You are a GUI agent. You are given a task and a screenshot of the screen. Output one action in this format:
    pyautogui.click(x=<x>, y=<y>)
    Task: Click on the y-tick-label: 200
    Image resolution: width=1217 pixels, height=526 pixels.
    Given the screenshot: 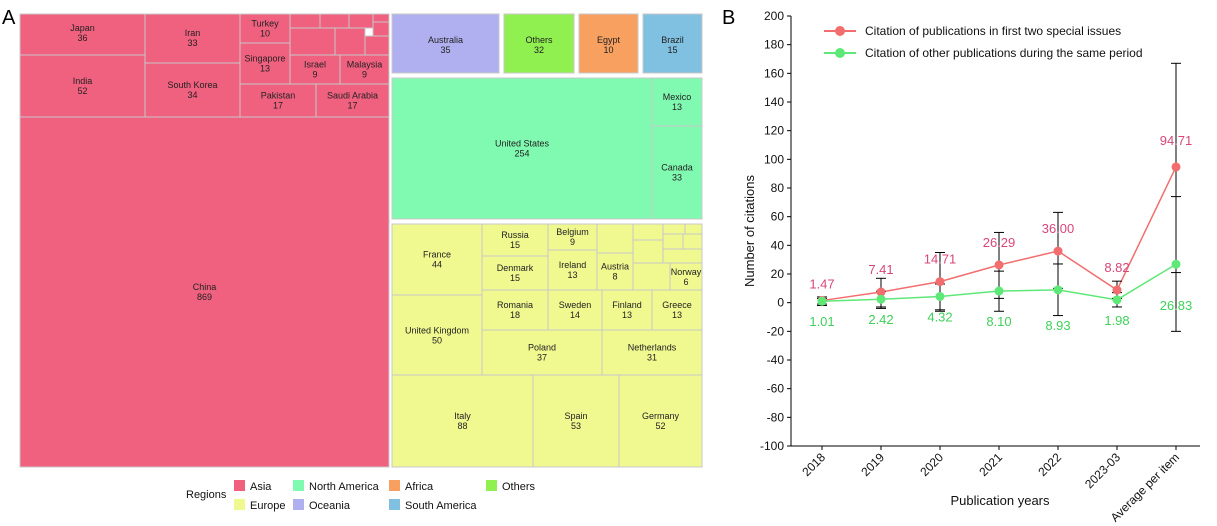 What is the action you would take?
    pyautogui.click(x=774, y=16)
    